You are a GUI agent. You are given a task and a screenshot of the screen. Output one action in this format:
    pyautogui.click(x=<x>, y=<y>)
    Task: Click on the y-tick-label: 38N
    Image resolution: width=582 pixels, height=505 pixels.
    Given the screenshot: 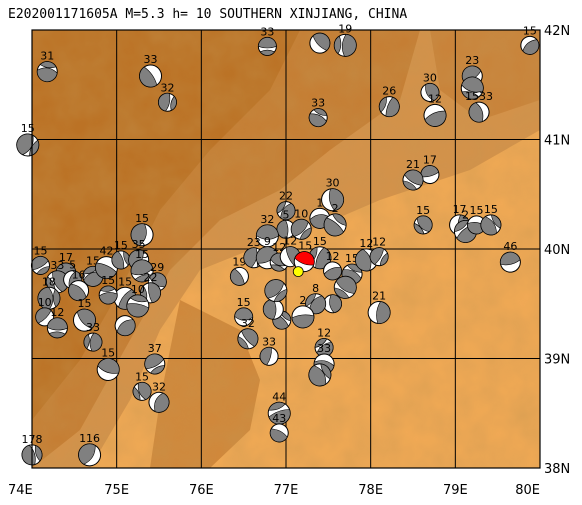 What is the action you would take?
    pyautogui.click(x=557, y=469)
    